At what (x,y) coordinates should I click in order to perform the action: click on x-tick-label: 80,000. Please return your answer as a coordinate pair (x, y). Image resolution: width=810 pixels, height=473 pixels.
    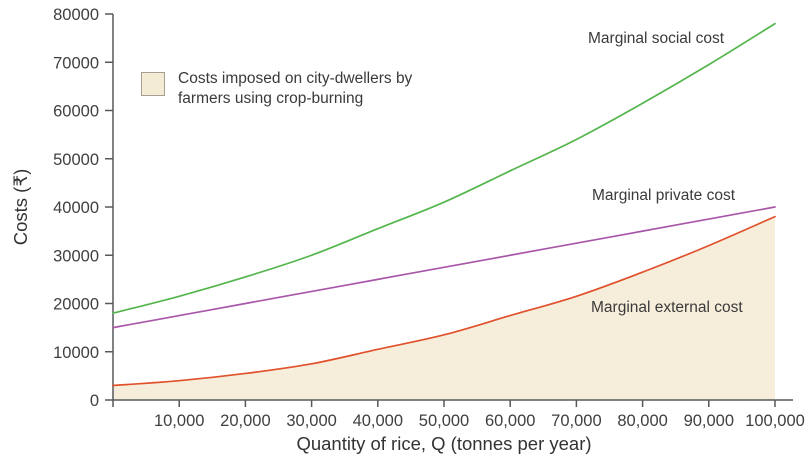
    Looking at the image, I should click on (642, 421).